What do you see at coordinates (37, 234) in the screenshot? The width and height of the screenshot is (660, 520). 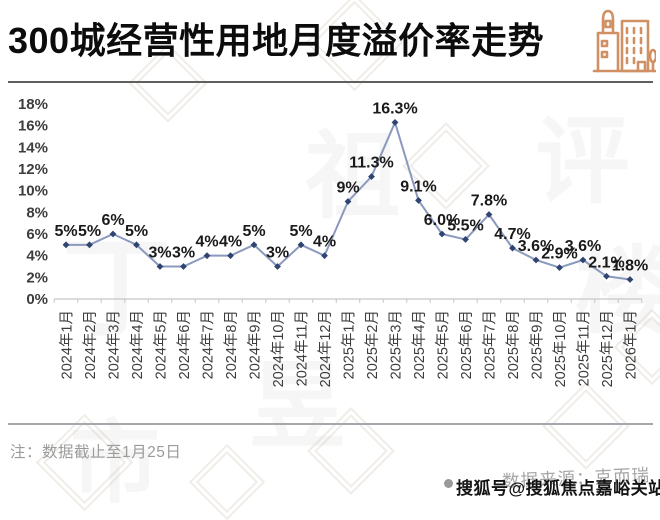 I see `y-axis-label: 6%` at bounding box center [37, 234].